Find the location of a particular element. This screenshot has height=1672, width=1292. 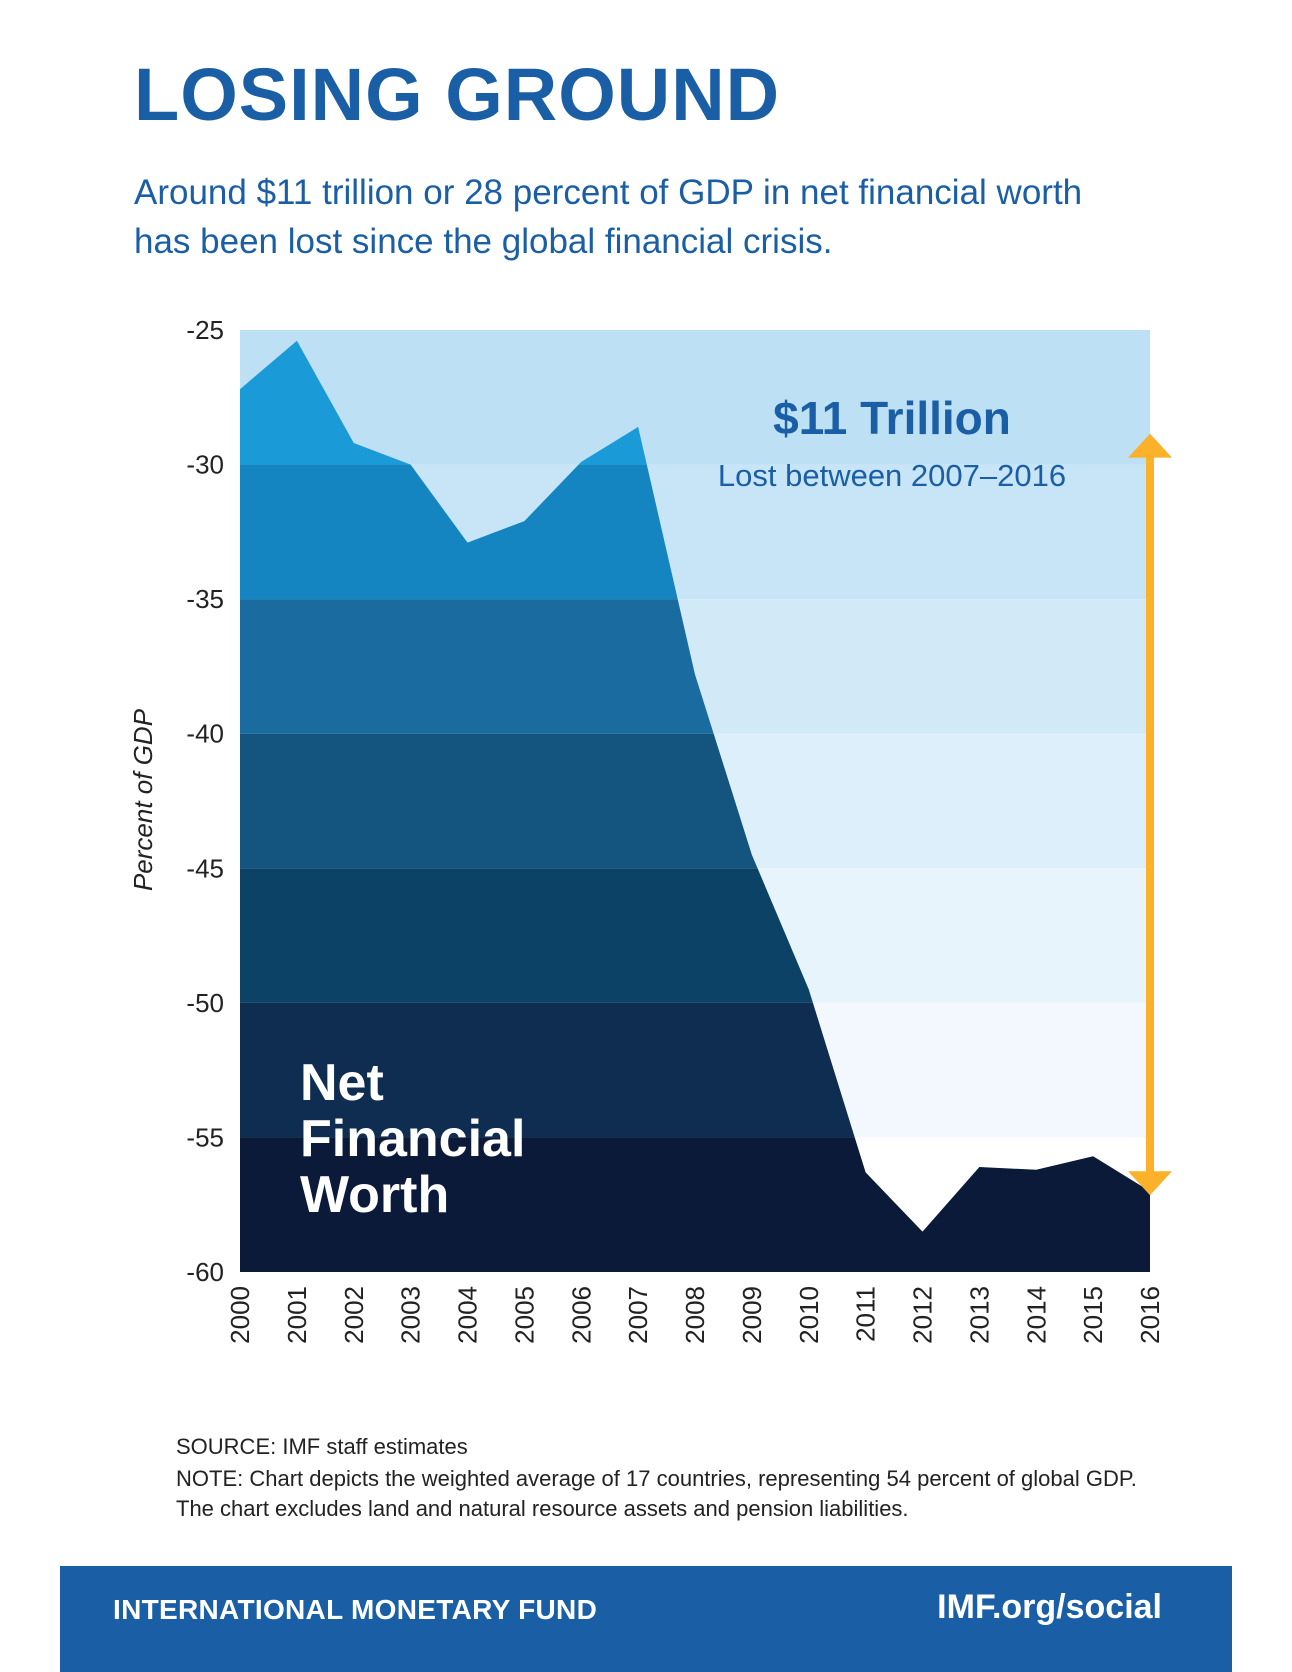

x-tick-label: 2012 is located at coordinates (923, 1315).